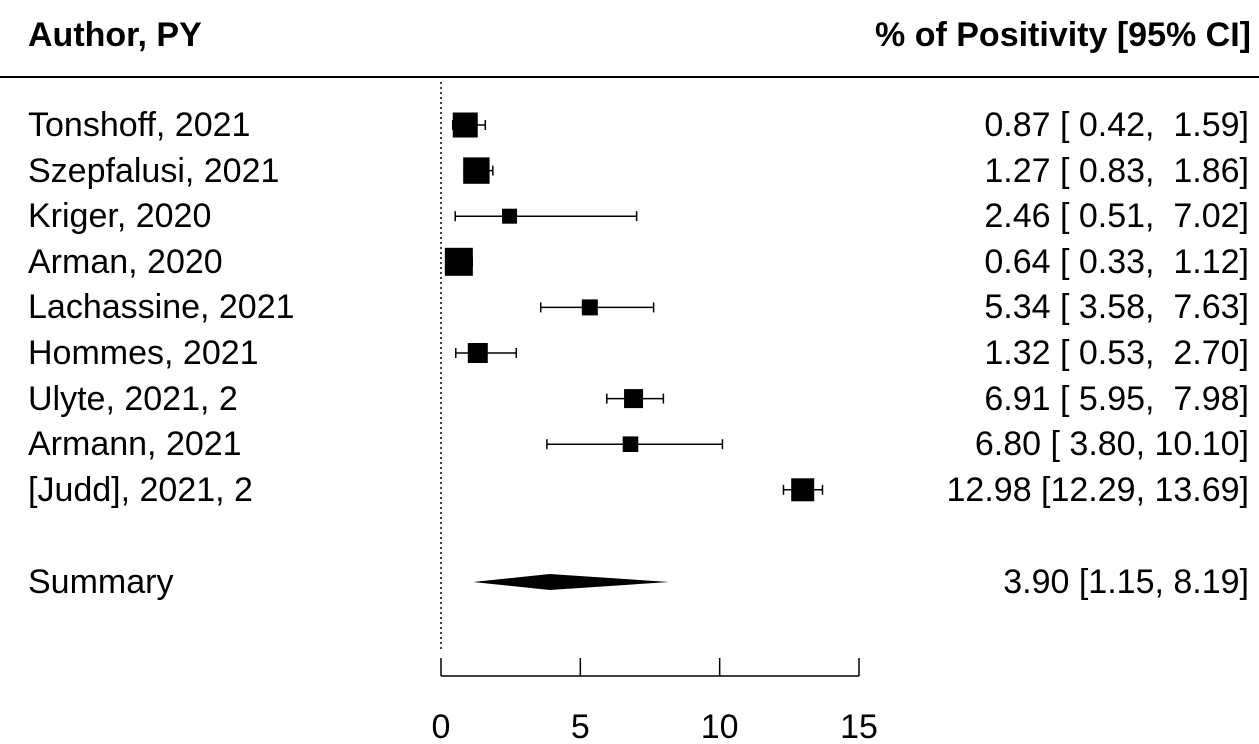  I want to click on x-tick-label: 10, so click(720, 726).